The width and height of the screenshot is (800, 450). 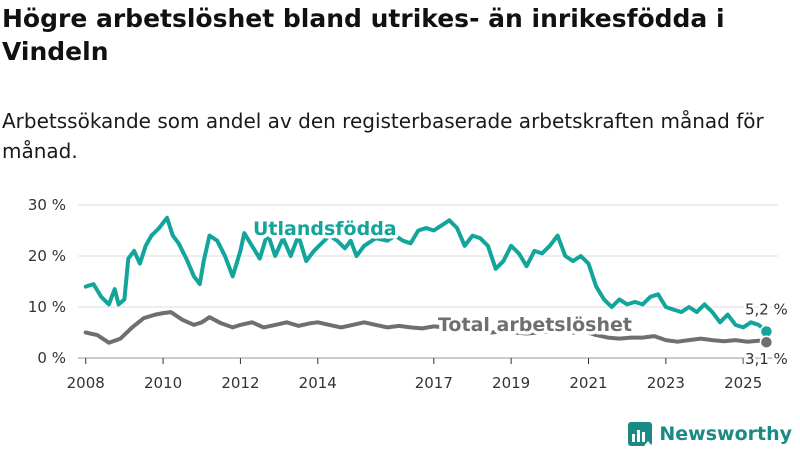 I want to click on x-axis: 2008 2010 2012 2014 2017 2019 2021 2023 2025, so click(x=414, y=375).